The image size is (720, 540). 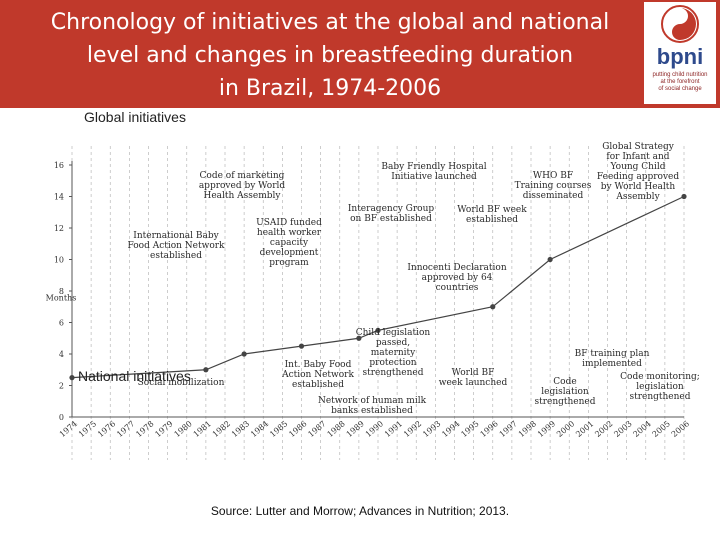 What do you see at coordinates (431, 429) in the screenshot?
I see `x-tick-label-1993: 1993` at bounding box center [431, 429].